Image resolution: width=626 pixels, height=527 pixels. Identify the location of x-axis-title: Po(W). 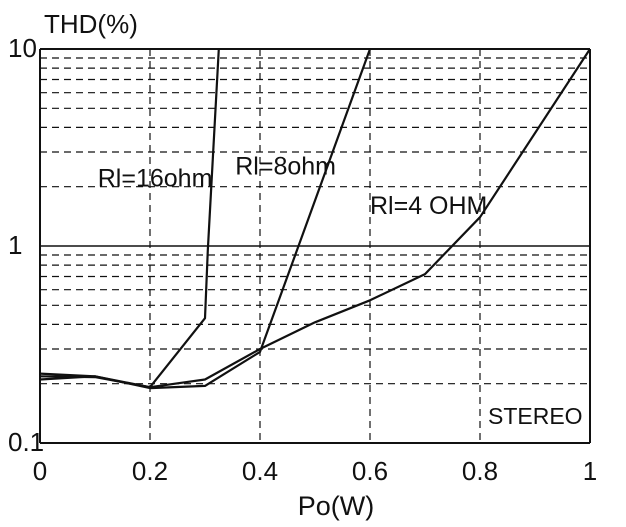
(336, 506).